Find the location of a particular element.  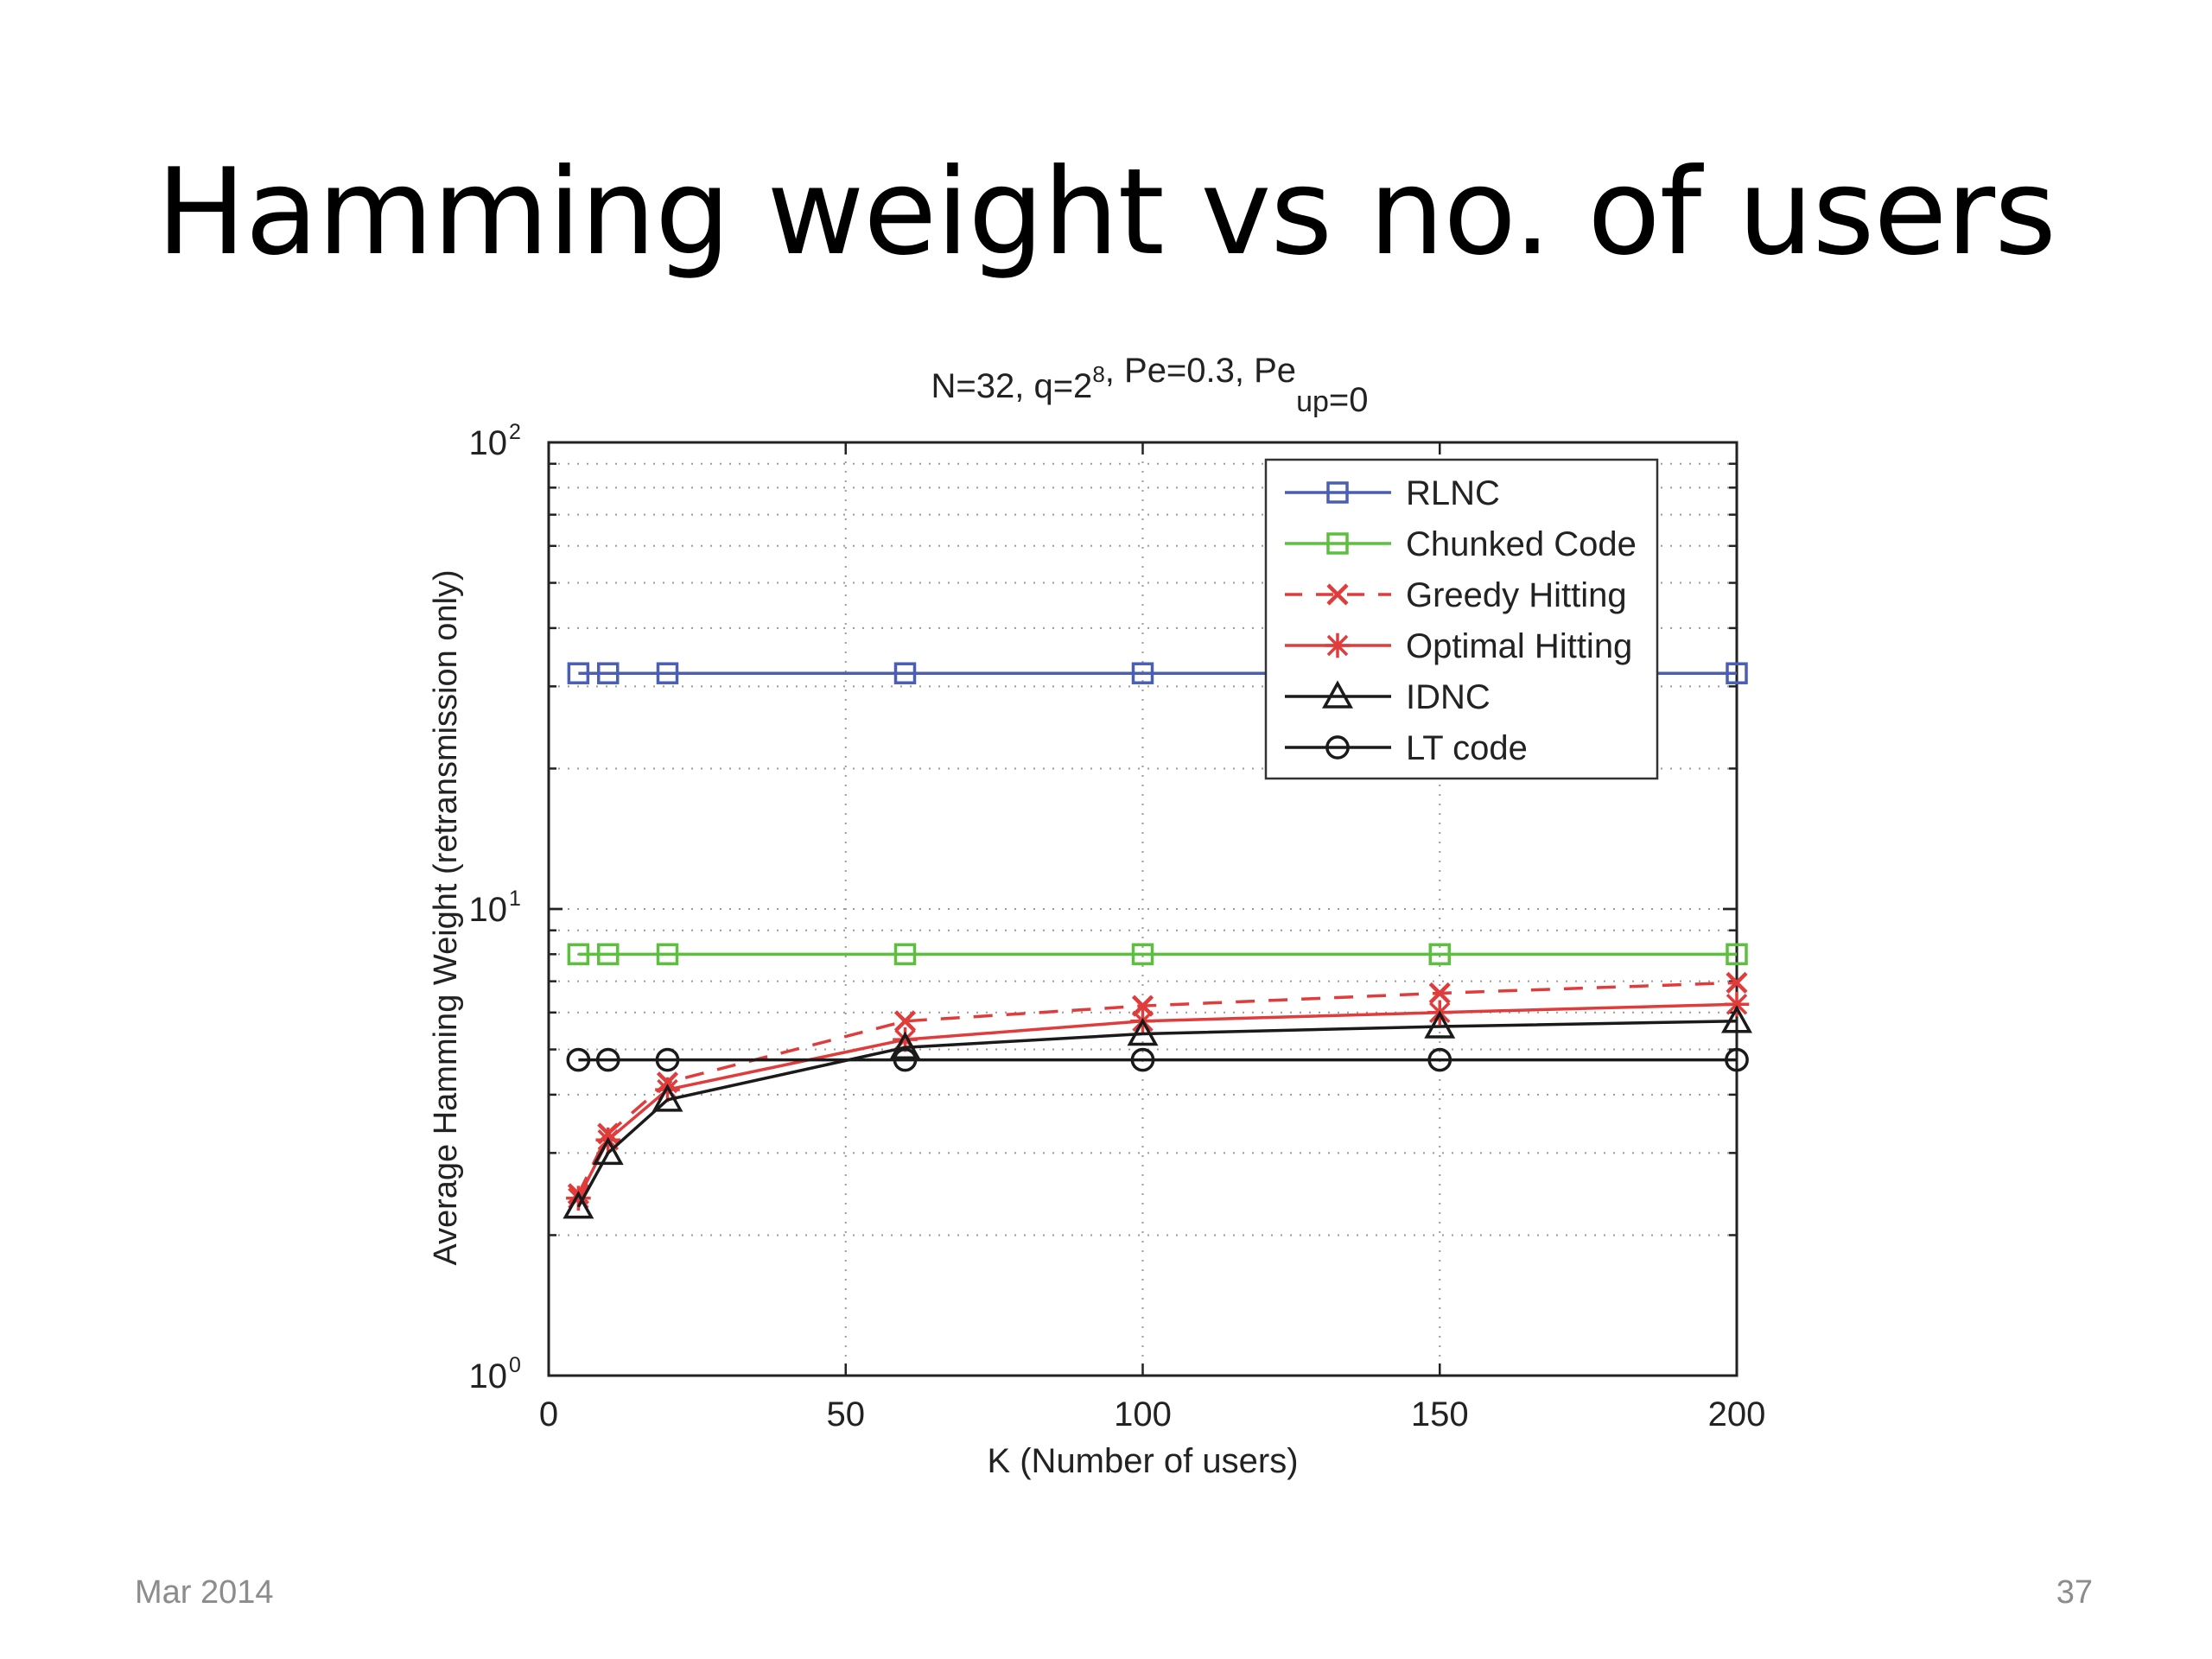

legend-item-lt-code: LT code is located at coordinates (1406, 748).